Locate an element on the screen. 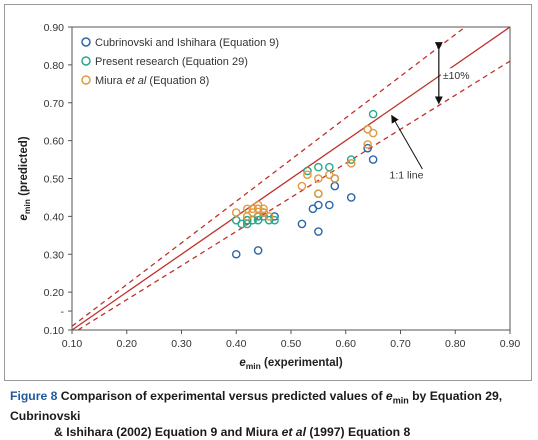 The width and height of the screenshot is (538, 440). x-tick-label-2: 0.20 is located at coordinates (127, 344).